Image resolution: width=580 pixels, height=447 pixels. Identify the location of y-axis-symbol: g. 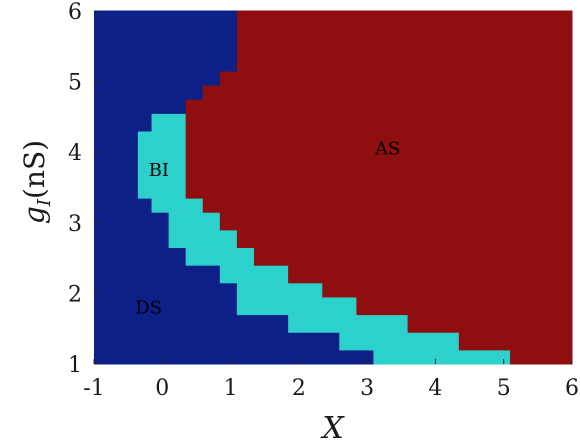
(34, 215).